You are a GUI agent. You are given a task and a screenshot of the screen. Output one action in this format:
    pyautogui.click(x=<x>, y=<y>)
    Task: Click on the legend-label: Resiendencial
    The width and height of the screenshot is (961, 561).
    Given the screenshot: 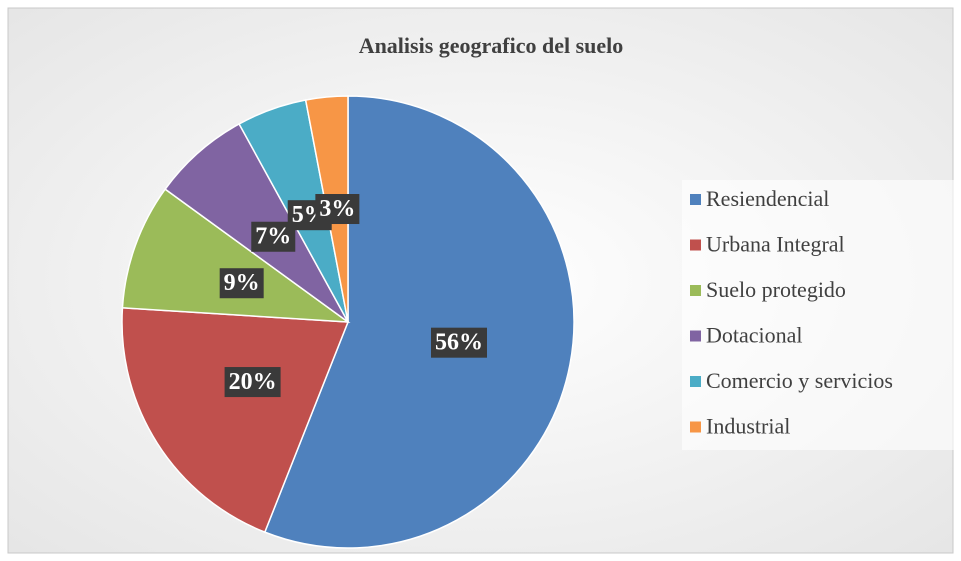 What is the action you would take?
    pyautogui.click(x=767, y=198)
    